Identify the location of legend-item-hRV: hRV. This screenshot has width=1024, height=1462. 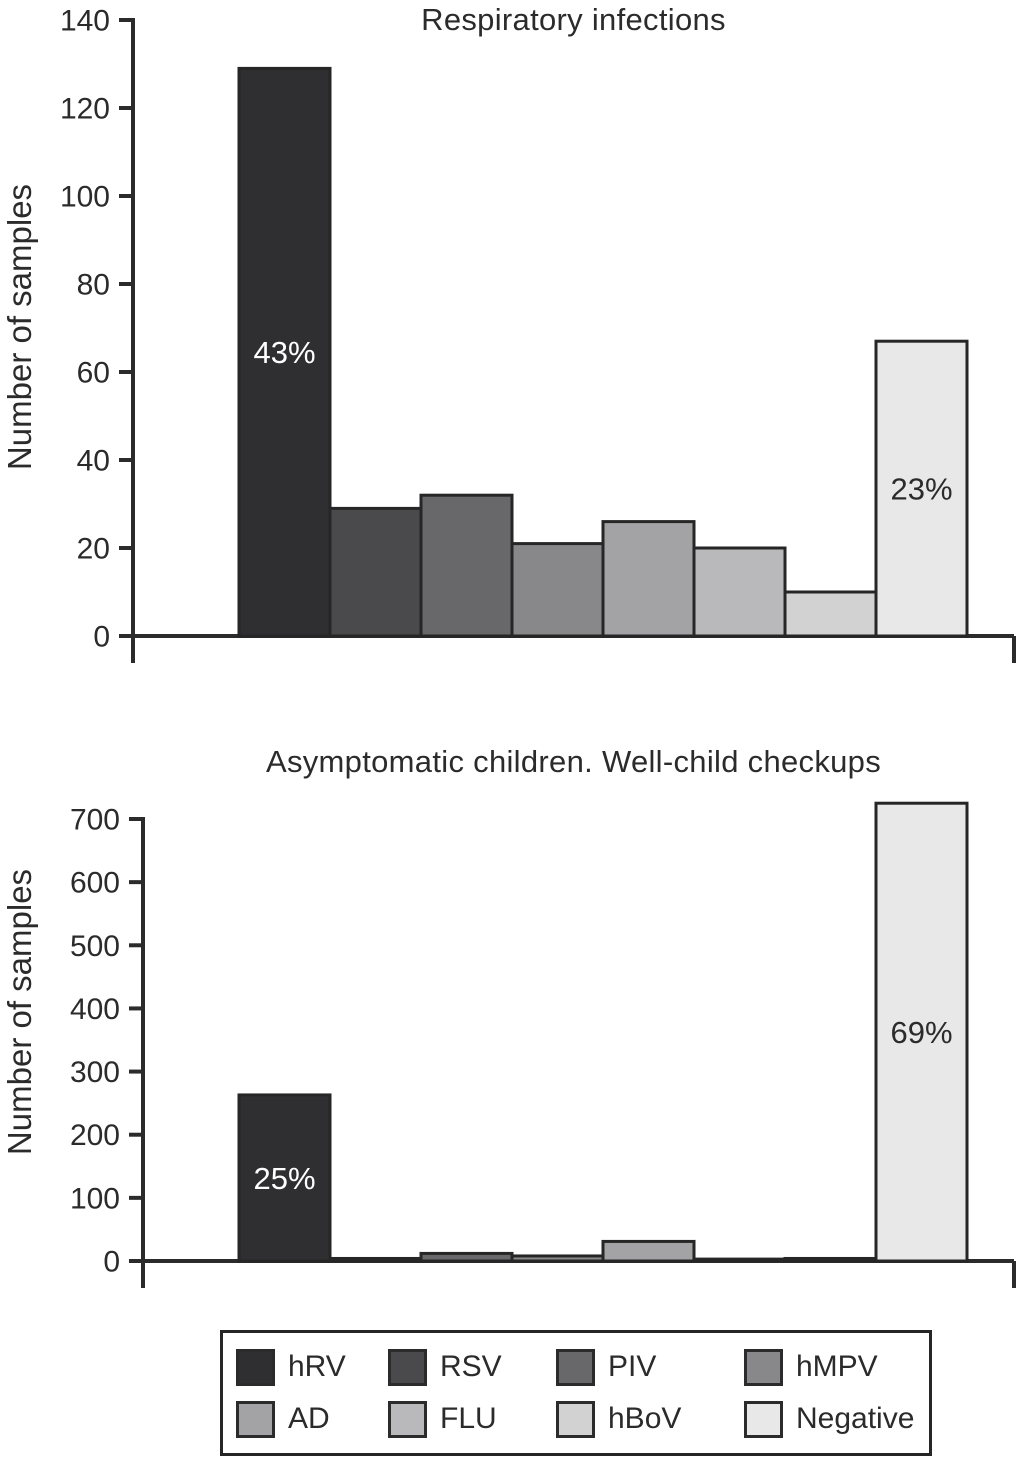
(312, 1367).